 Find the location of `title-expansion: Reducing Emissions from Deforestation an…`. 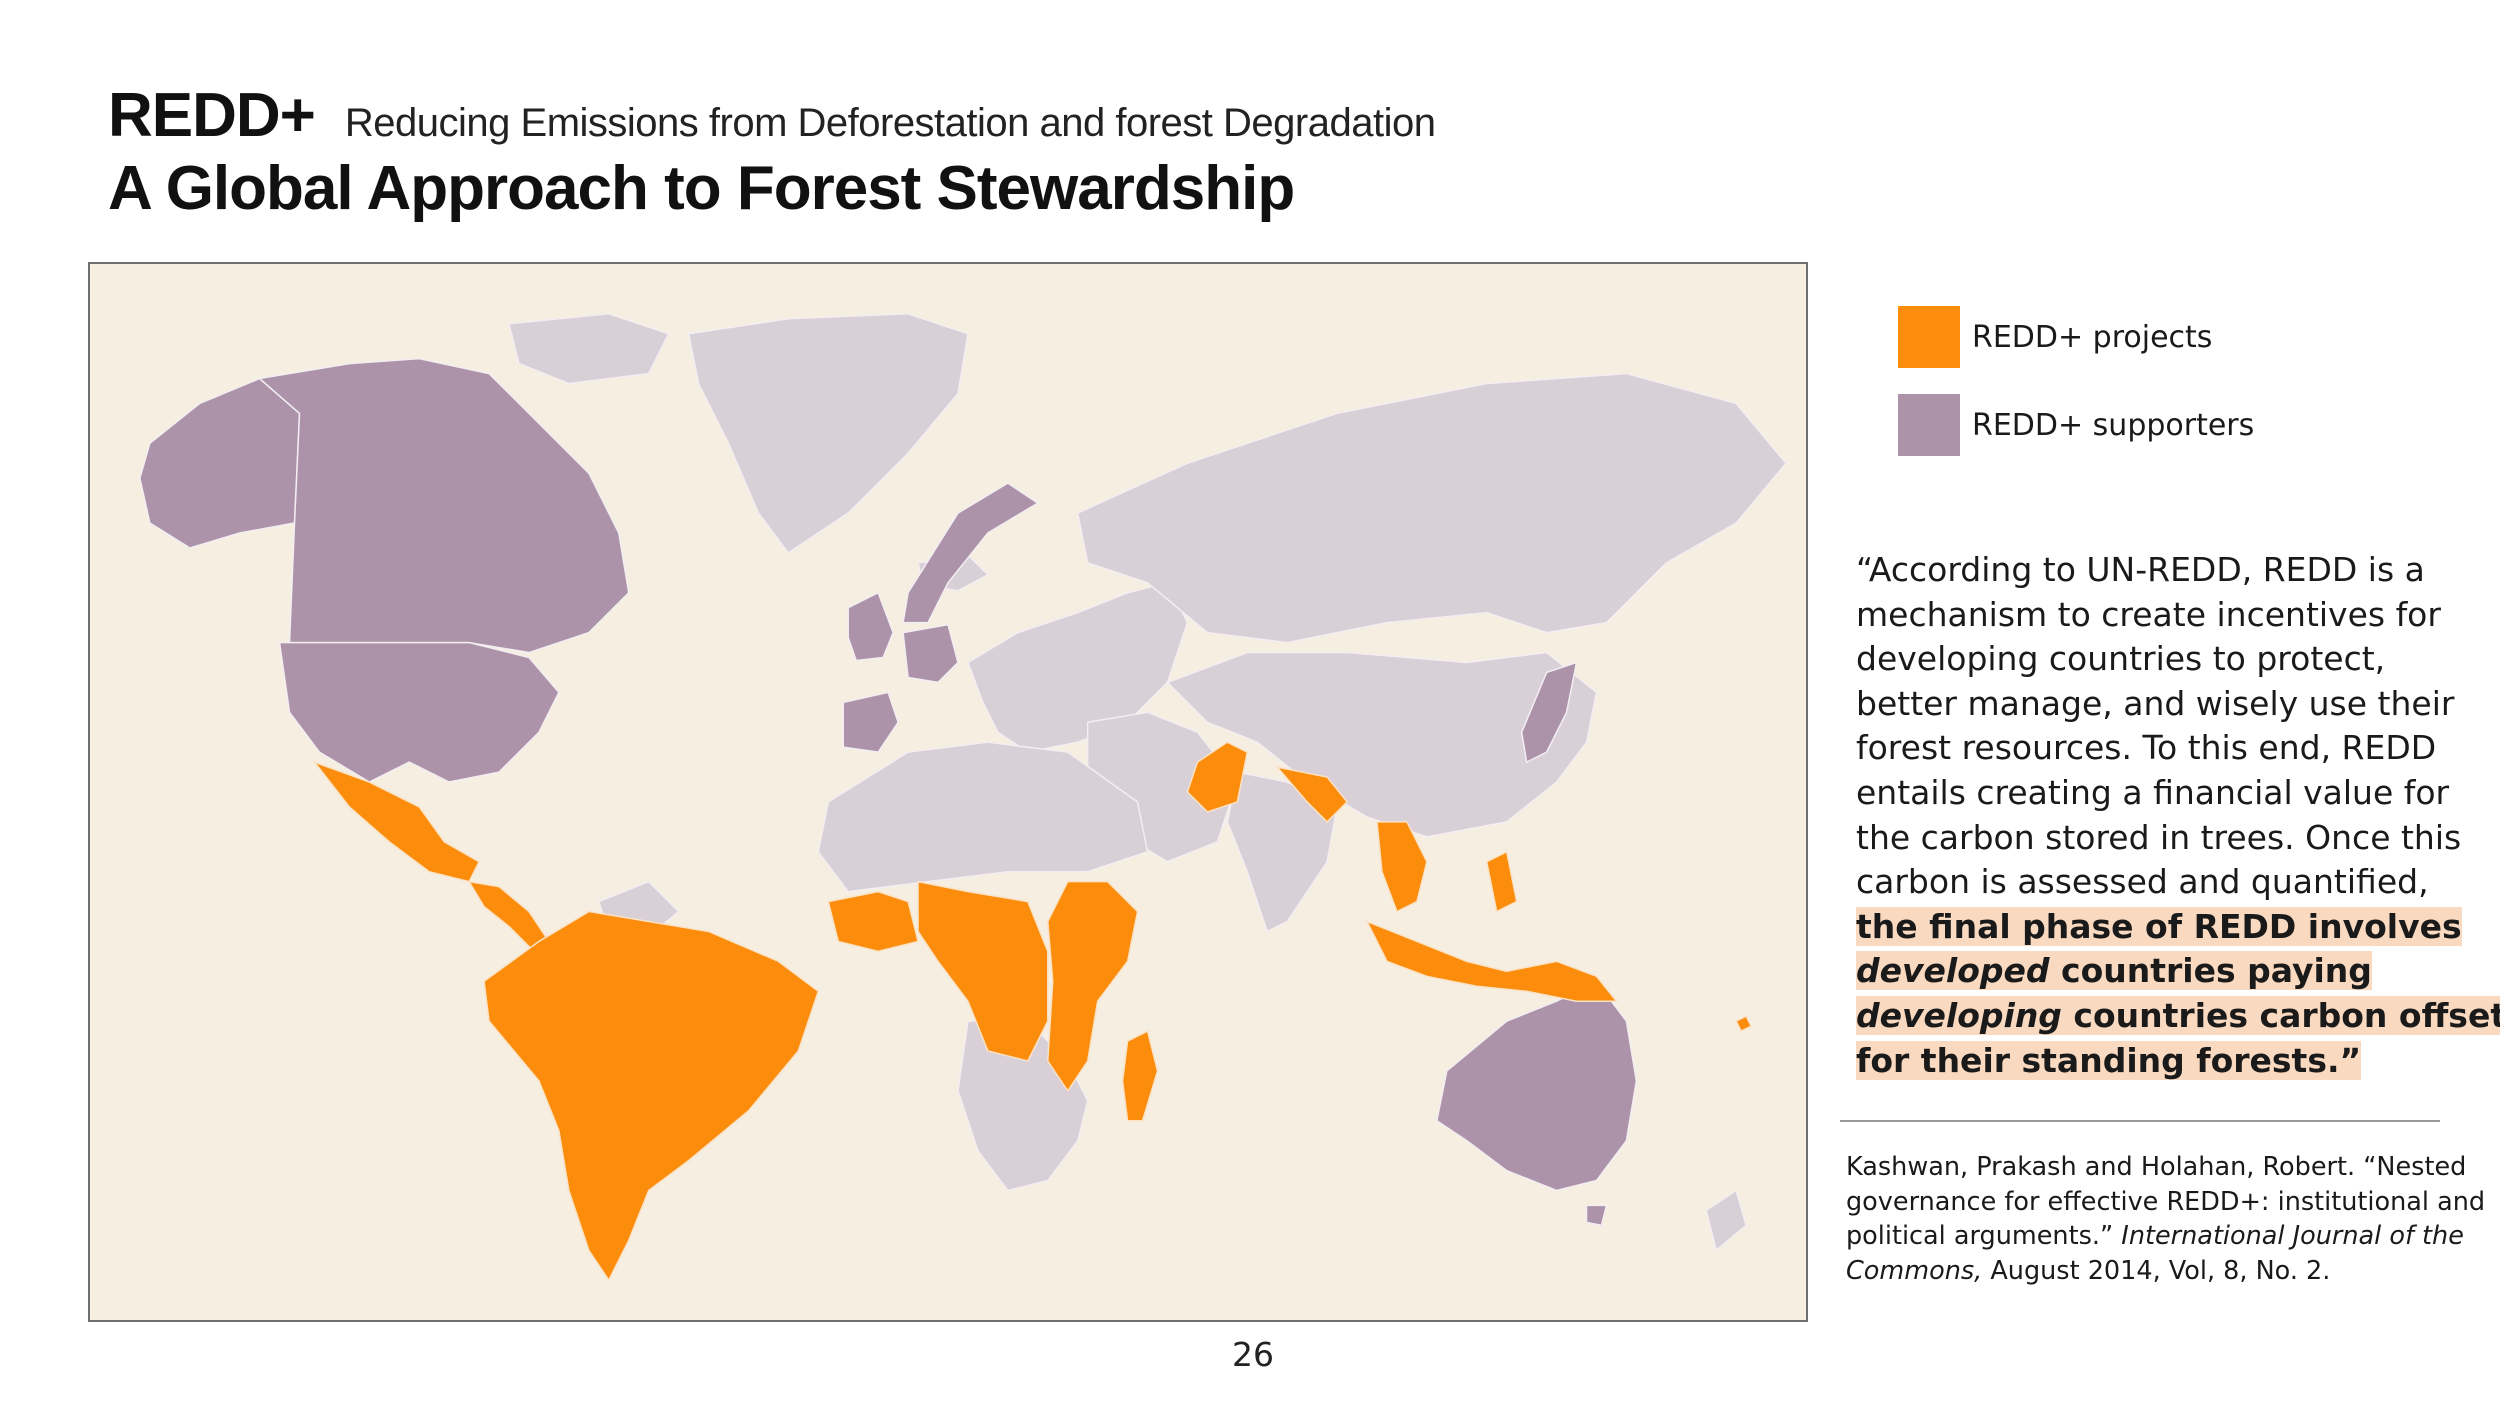

title-expansion: Reducing Emissions from Deforestation an… is located at coordinates (890, 123).